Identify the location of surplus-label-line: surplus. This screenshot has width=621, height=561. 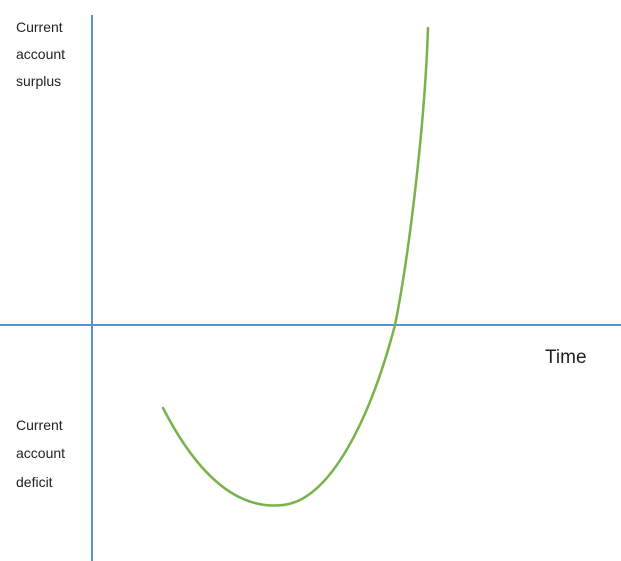
(38, 81).